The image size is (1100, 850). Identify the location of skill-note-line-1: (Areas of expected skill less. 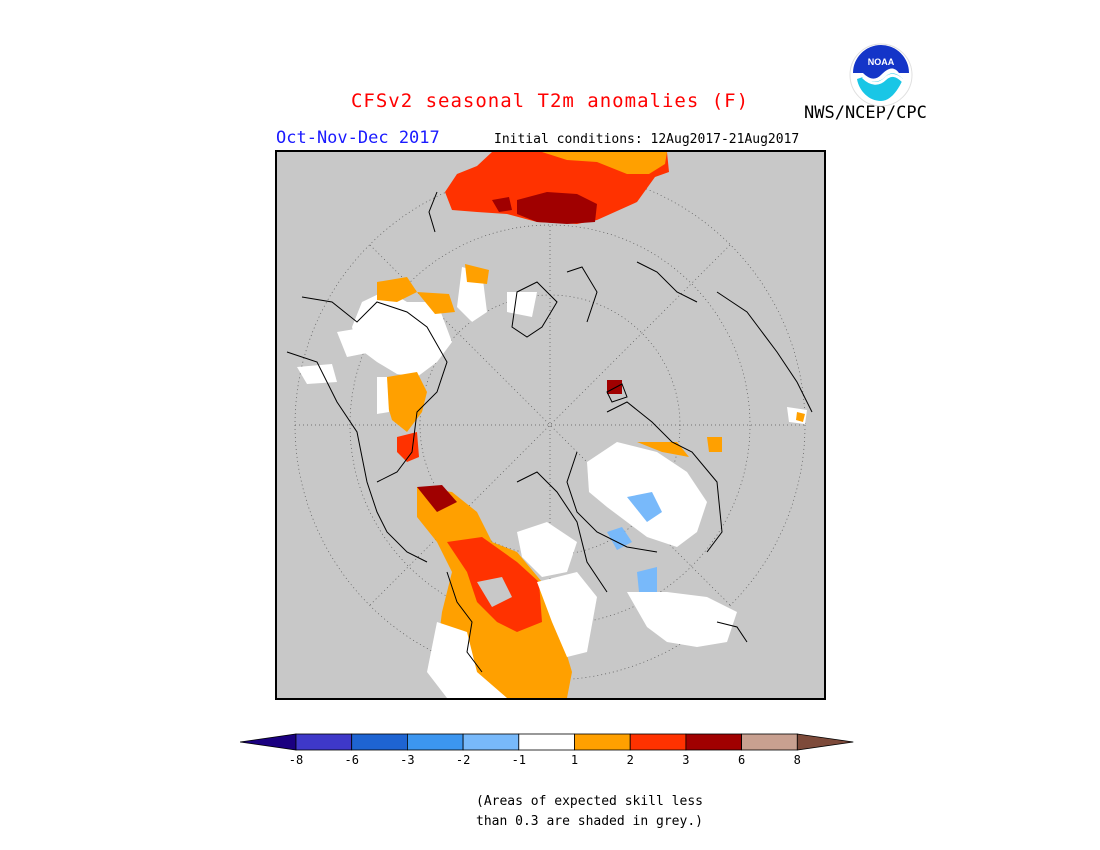
(589, 801).